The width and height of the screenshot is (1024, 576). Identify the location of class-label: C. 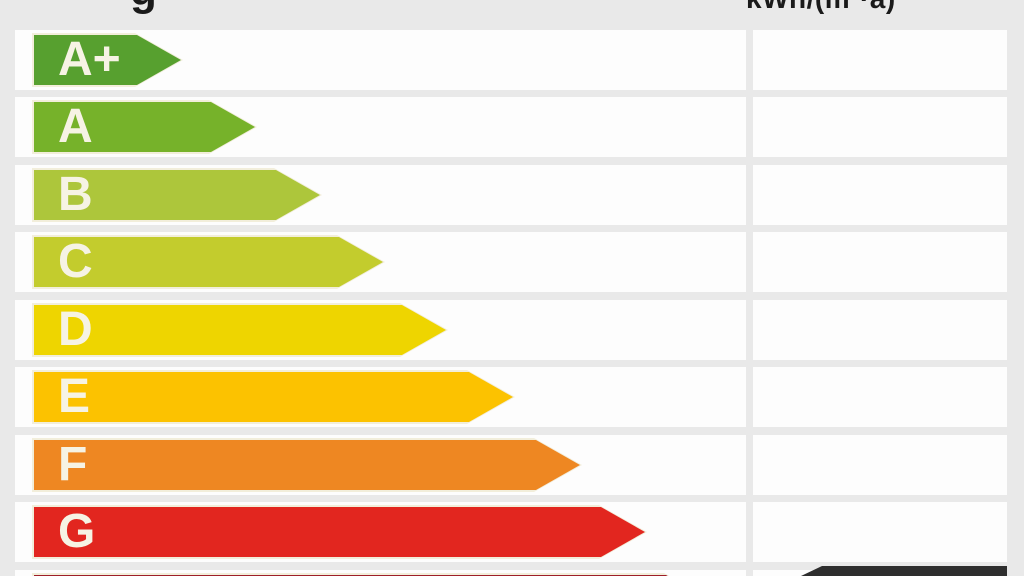
(75, 261).